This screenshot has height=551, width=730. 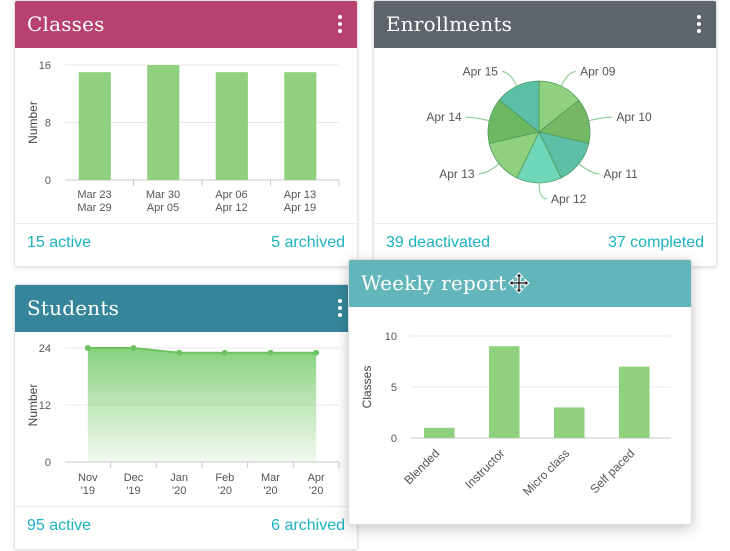 I want to click on students-header: Students, so click(x=186, y=308).